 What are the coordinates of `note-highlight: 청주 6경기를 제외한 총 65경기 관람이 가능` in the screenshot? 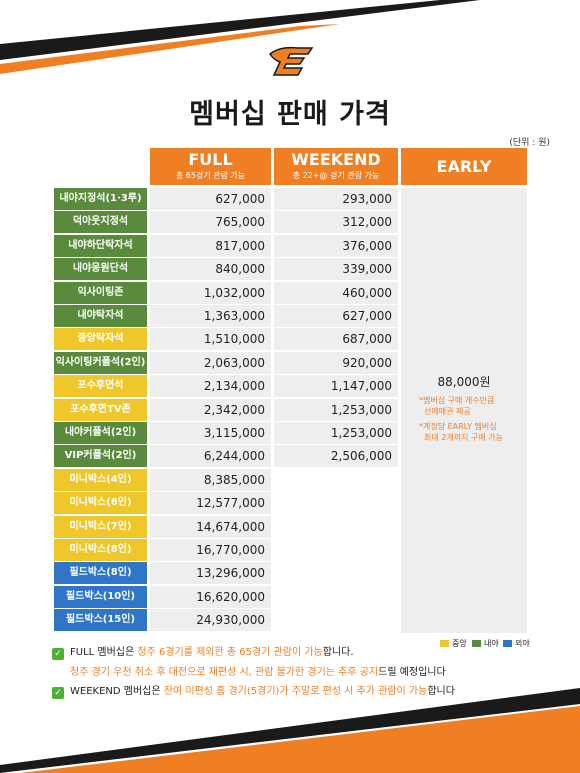 It's located at (230, 652).